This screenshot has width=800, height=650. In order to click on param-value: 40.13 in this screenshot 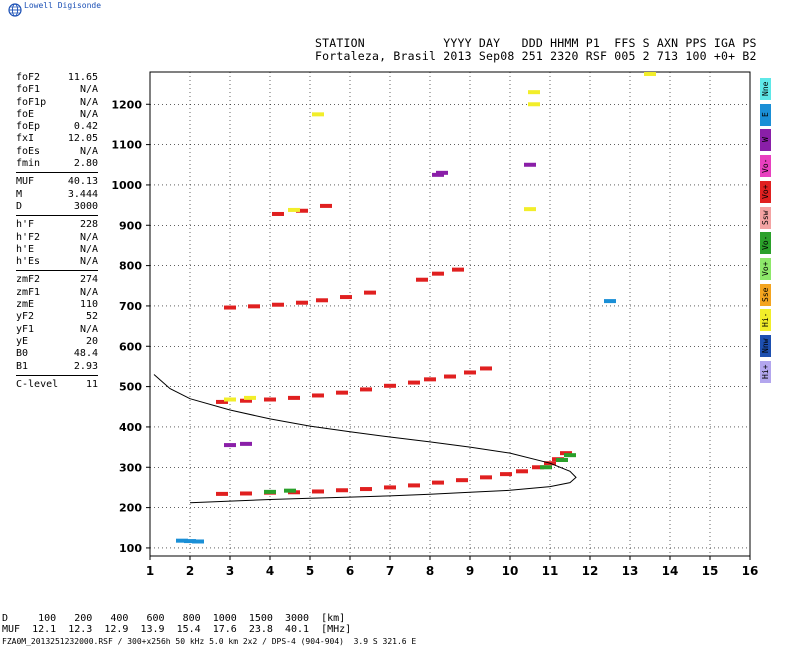, I will do `click(82, 182)`.